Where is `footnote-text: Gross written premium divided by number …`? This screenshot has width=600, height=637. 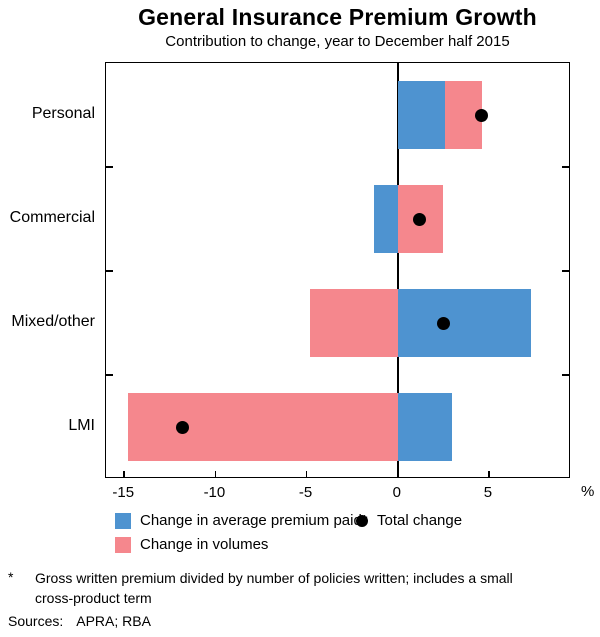 footnote-text: Gross written premium divided by number … is located at coordinates (274, 588).